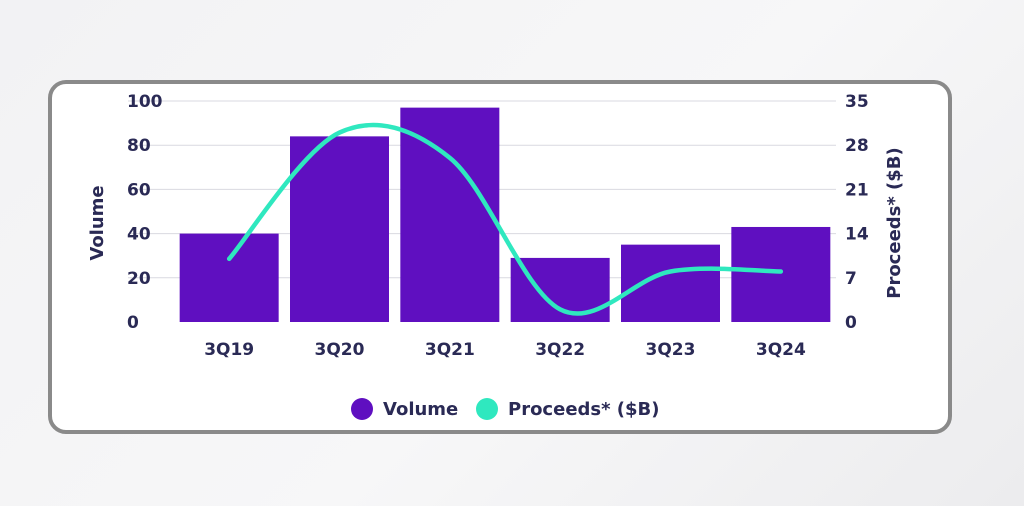 This screenshot has width=1024, height=506. What do you see at coordinates (145, 102) in the screenshot?
I see `y-tick-label: 100` at bounding box center [145, 102].